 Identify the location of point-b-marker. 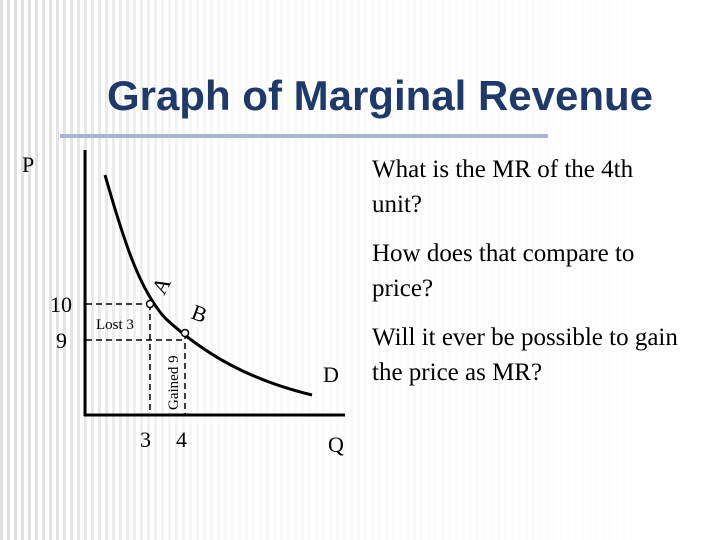
(185, 333).